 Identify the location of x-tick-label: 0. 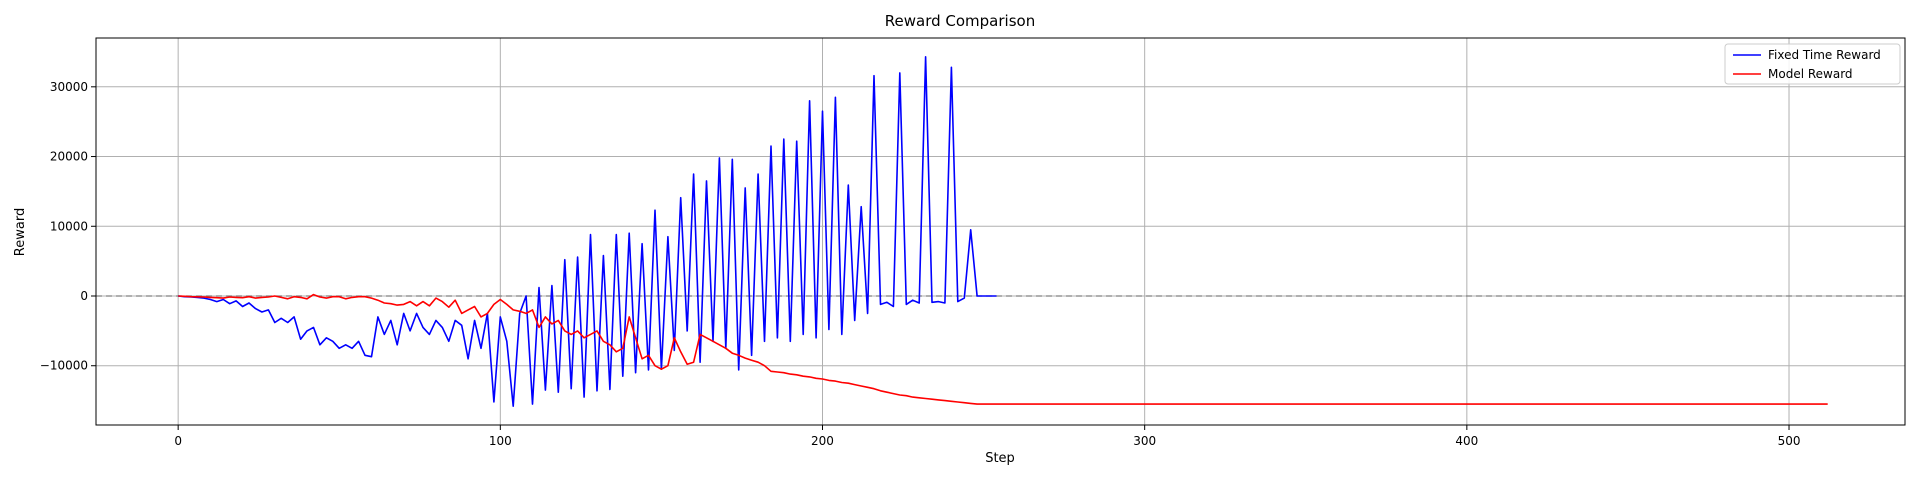
(178, 441).